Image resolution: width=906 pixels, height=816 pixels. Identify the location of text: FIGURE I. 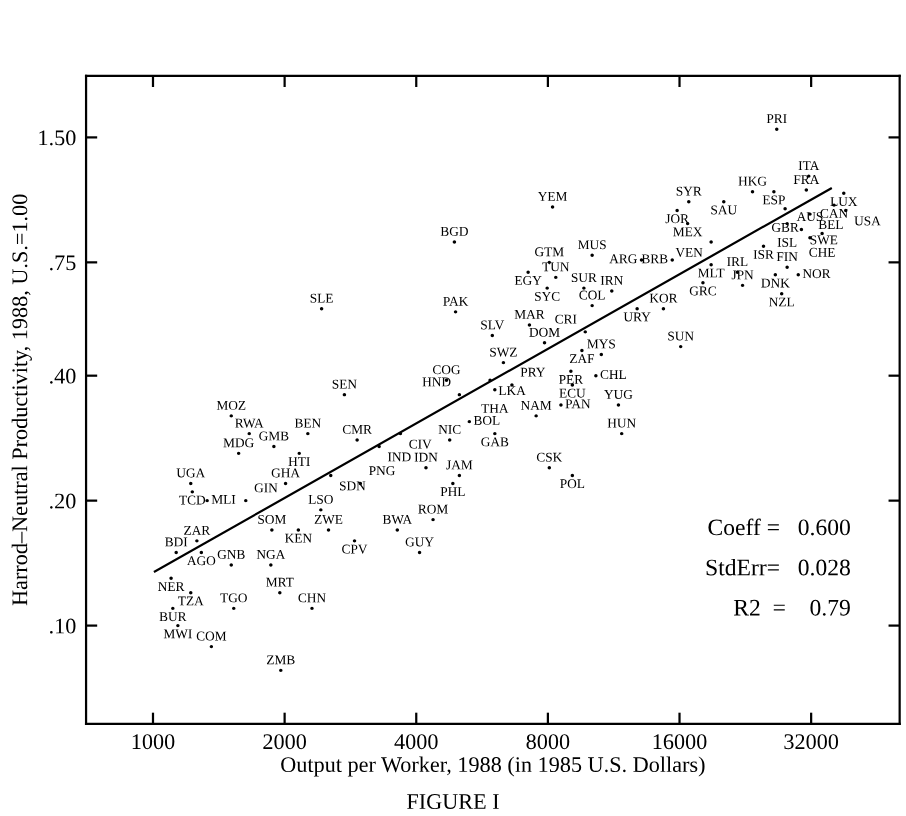
(453, 802).